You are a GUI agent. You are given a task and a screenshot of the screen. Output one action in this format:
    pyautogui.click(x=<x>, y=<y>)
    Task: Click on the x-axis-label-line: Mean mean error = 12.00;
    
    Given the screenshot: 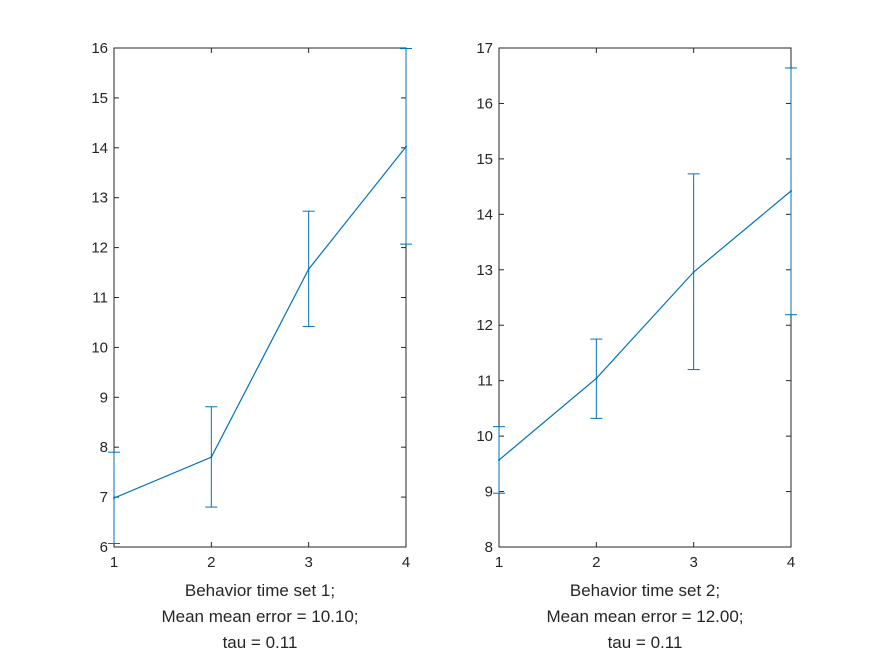 What is the action you would take?
    pyautogui.click(x=644, y=616)
    